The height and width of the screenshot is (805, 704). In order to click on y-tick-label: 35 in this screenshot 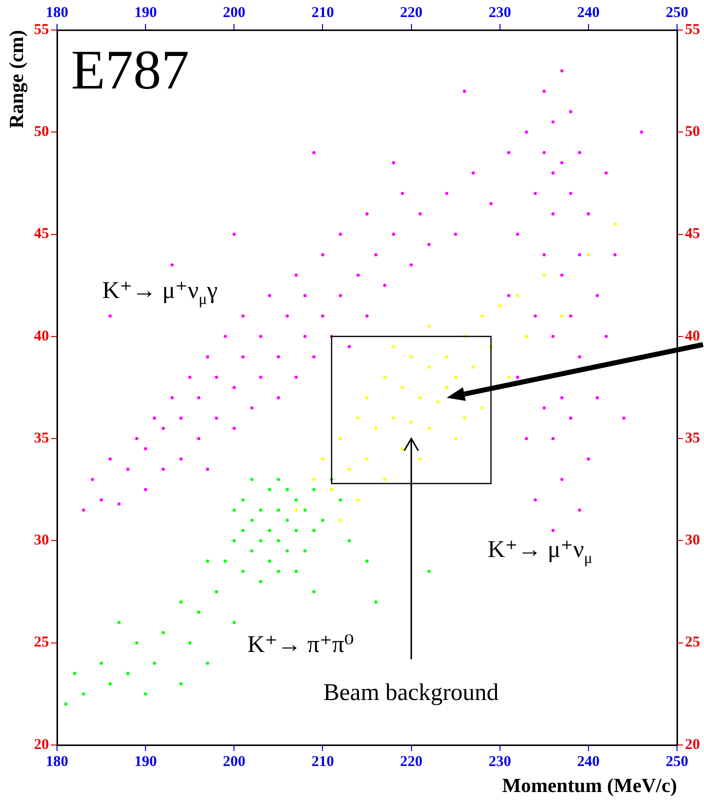, I will do `click(41, 438)`.